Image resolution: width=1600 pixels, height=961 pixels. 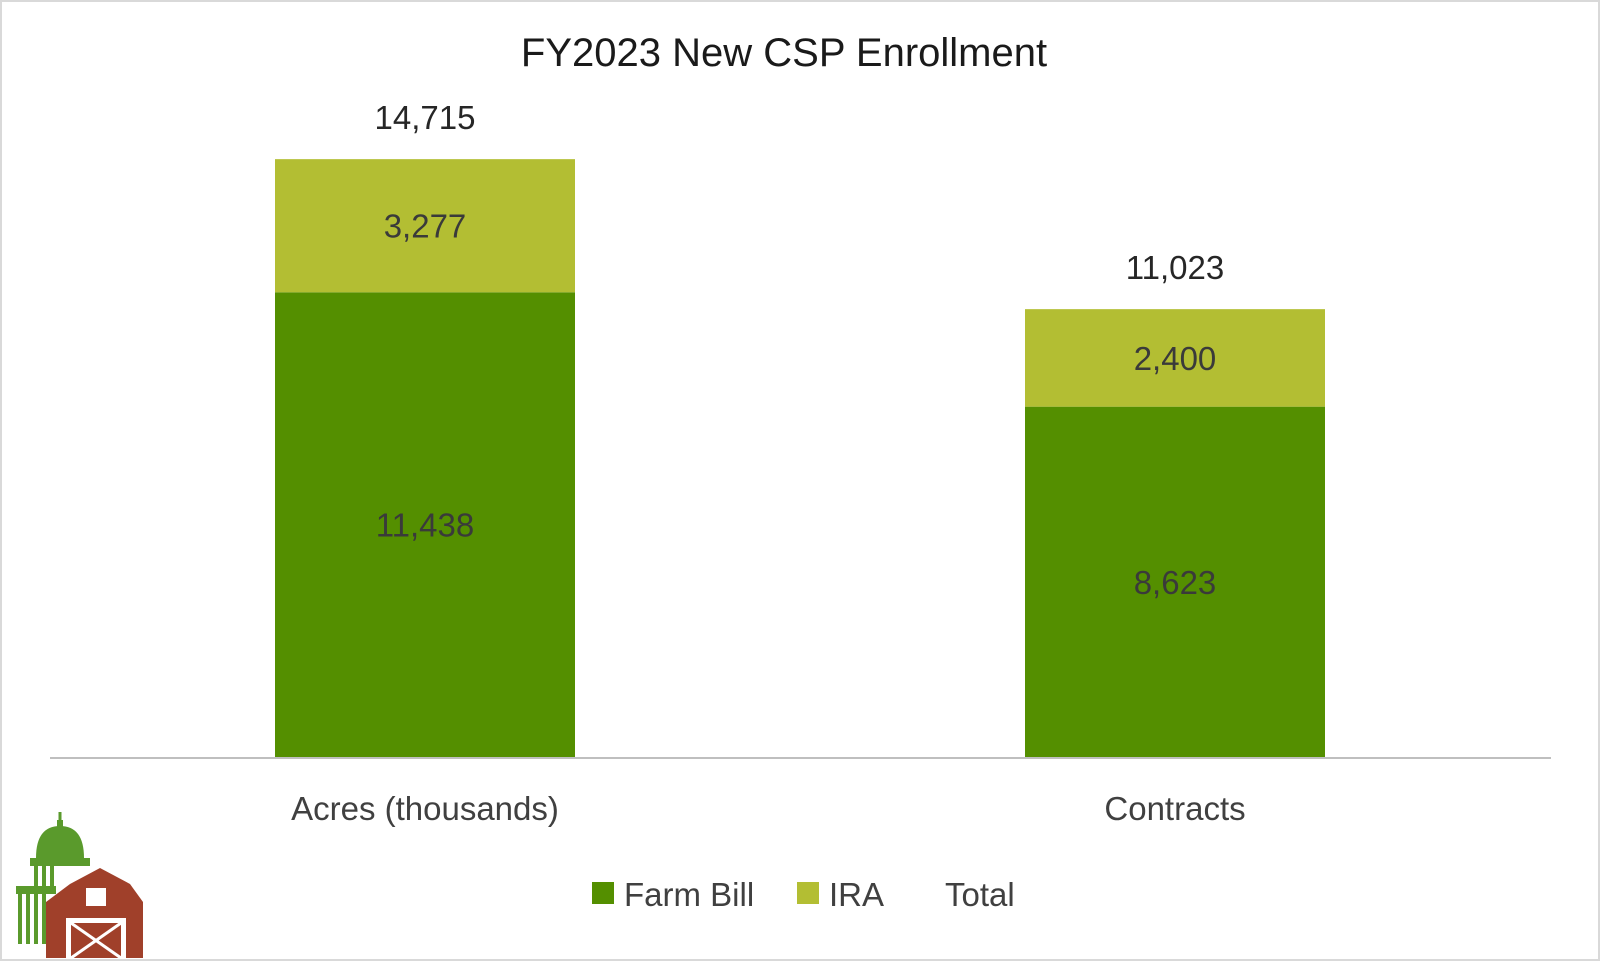 I want to click on data-label-ira-contracts: 2,400, so click(x=1175, y=358).